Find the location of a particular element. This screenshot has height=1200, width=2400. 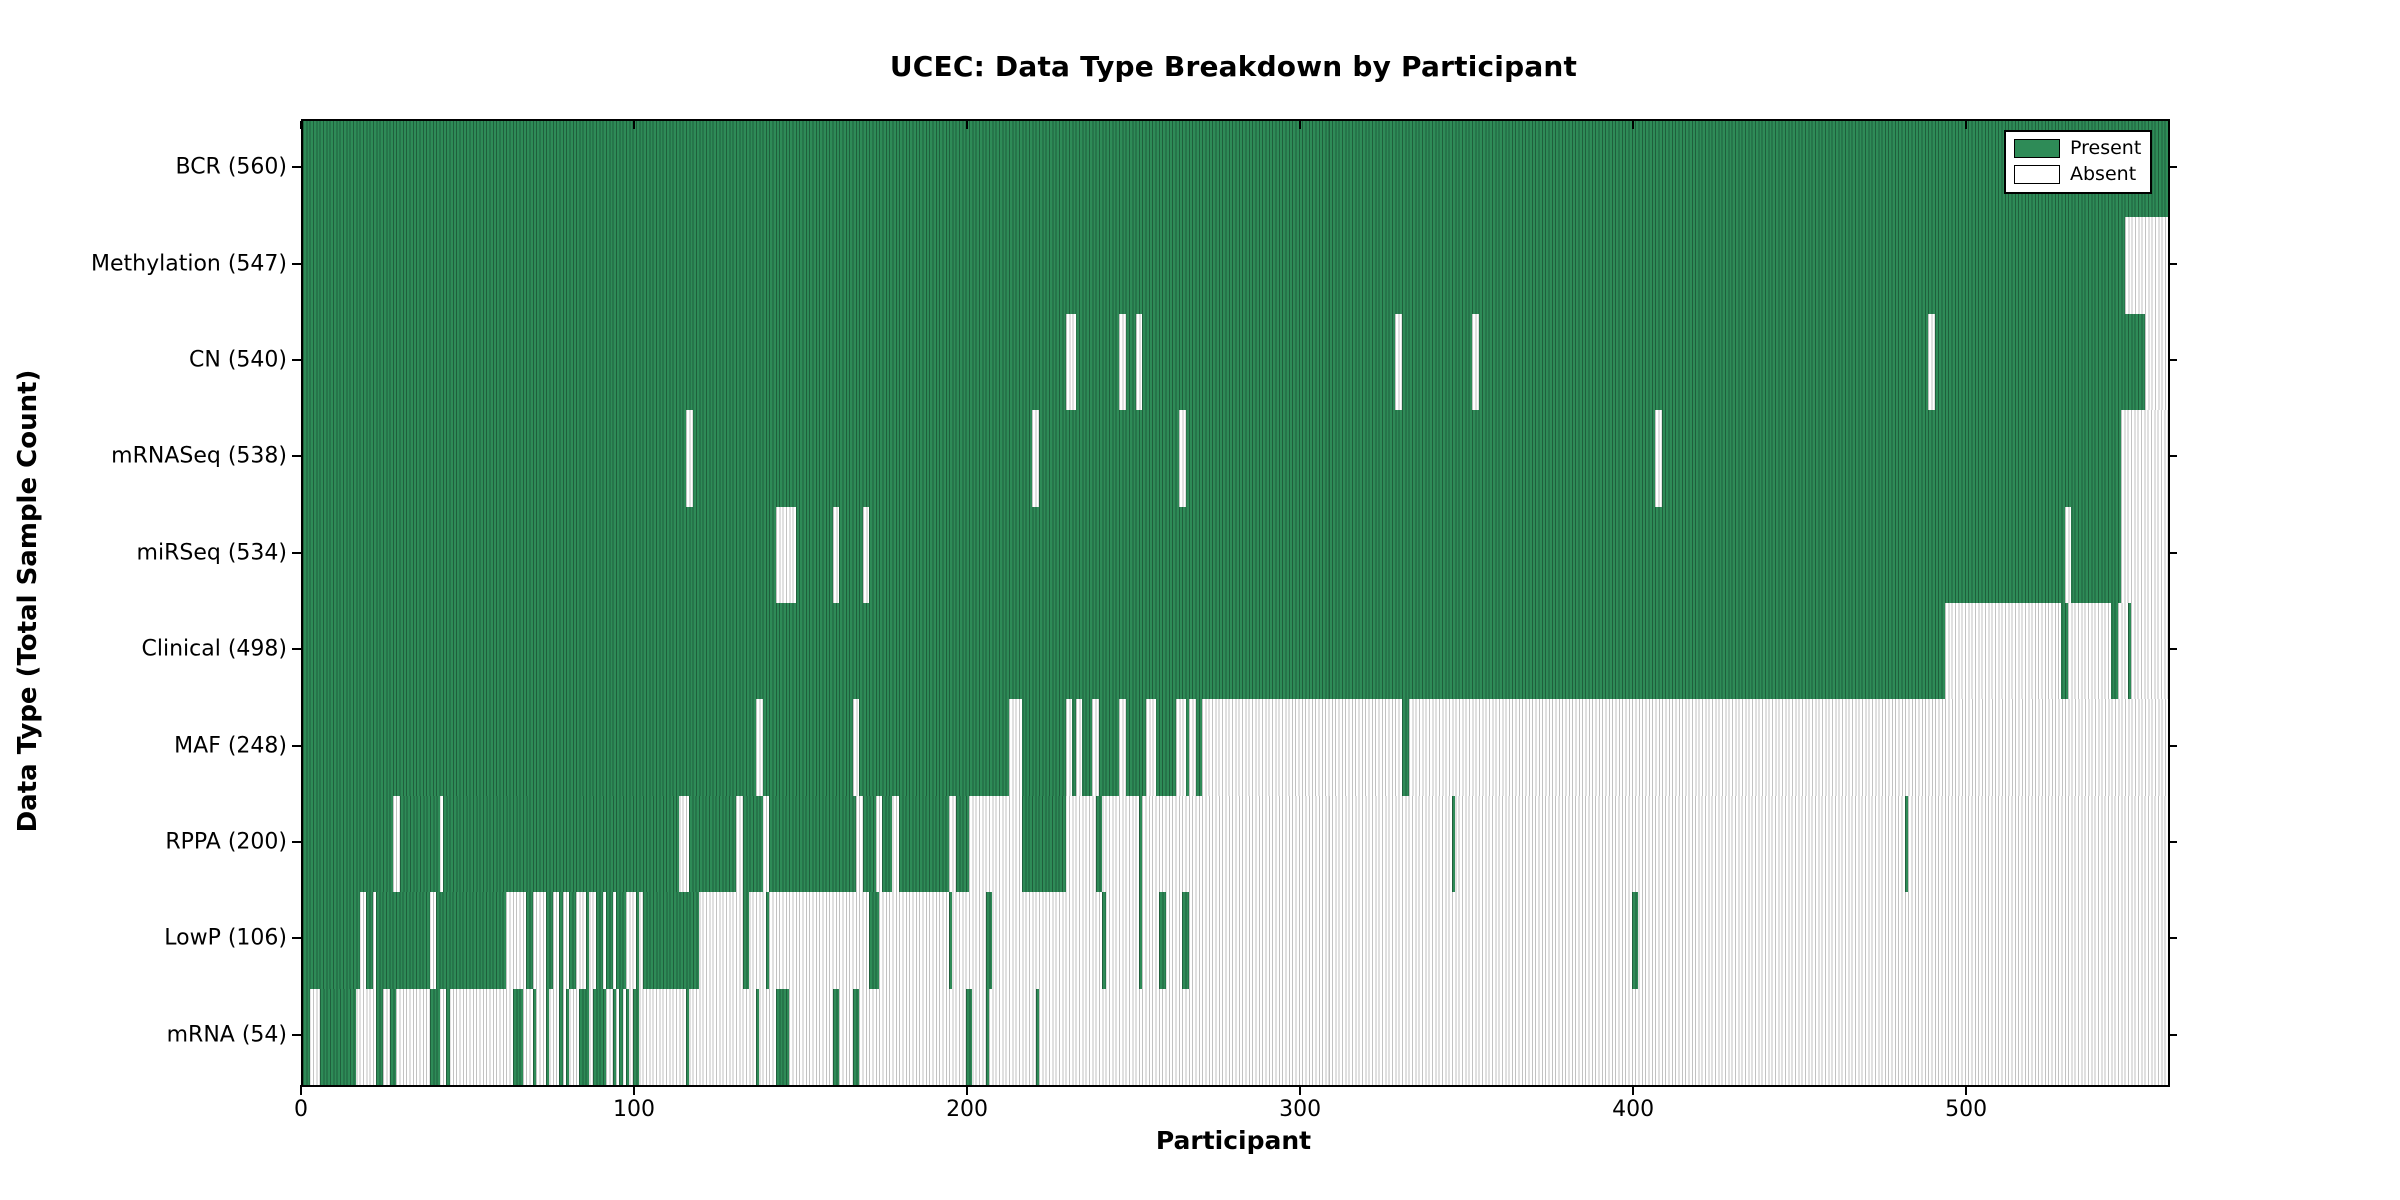

legend-entry-present: Present is located at coordinates (2077, 148).